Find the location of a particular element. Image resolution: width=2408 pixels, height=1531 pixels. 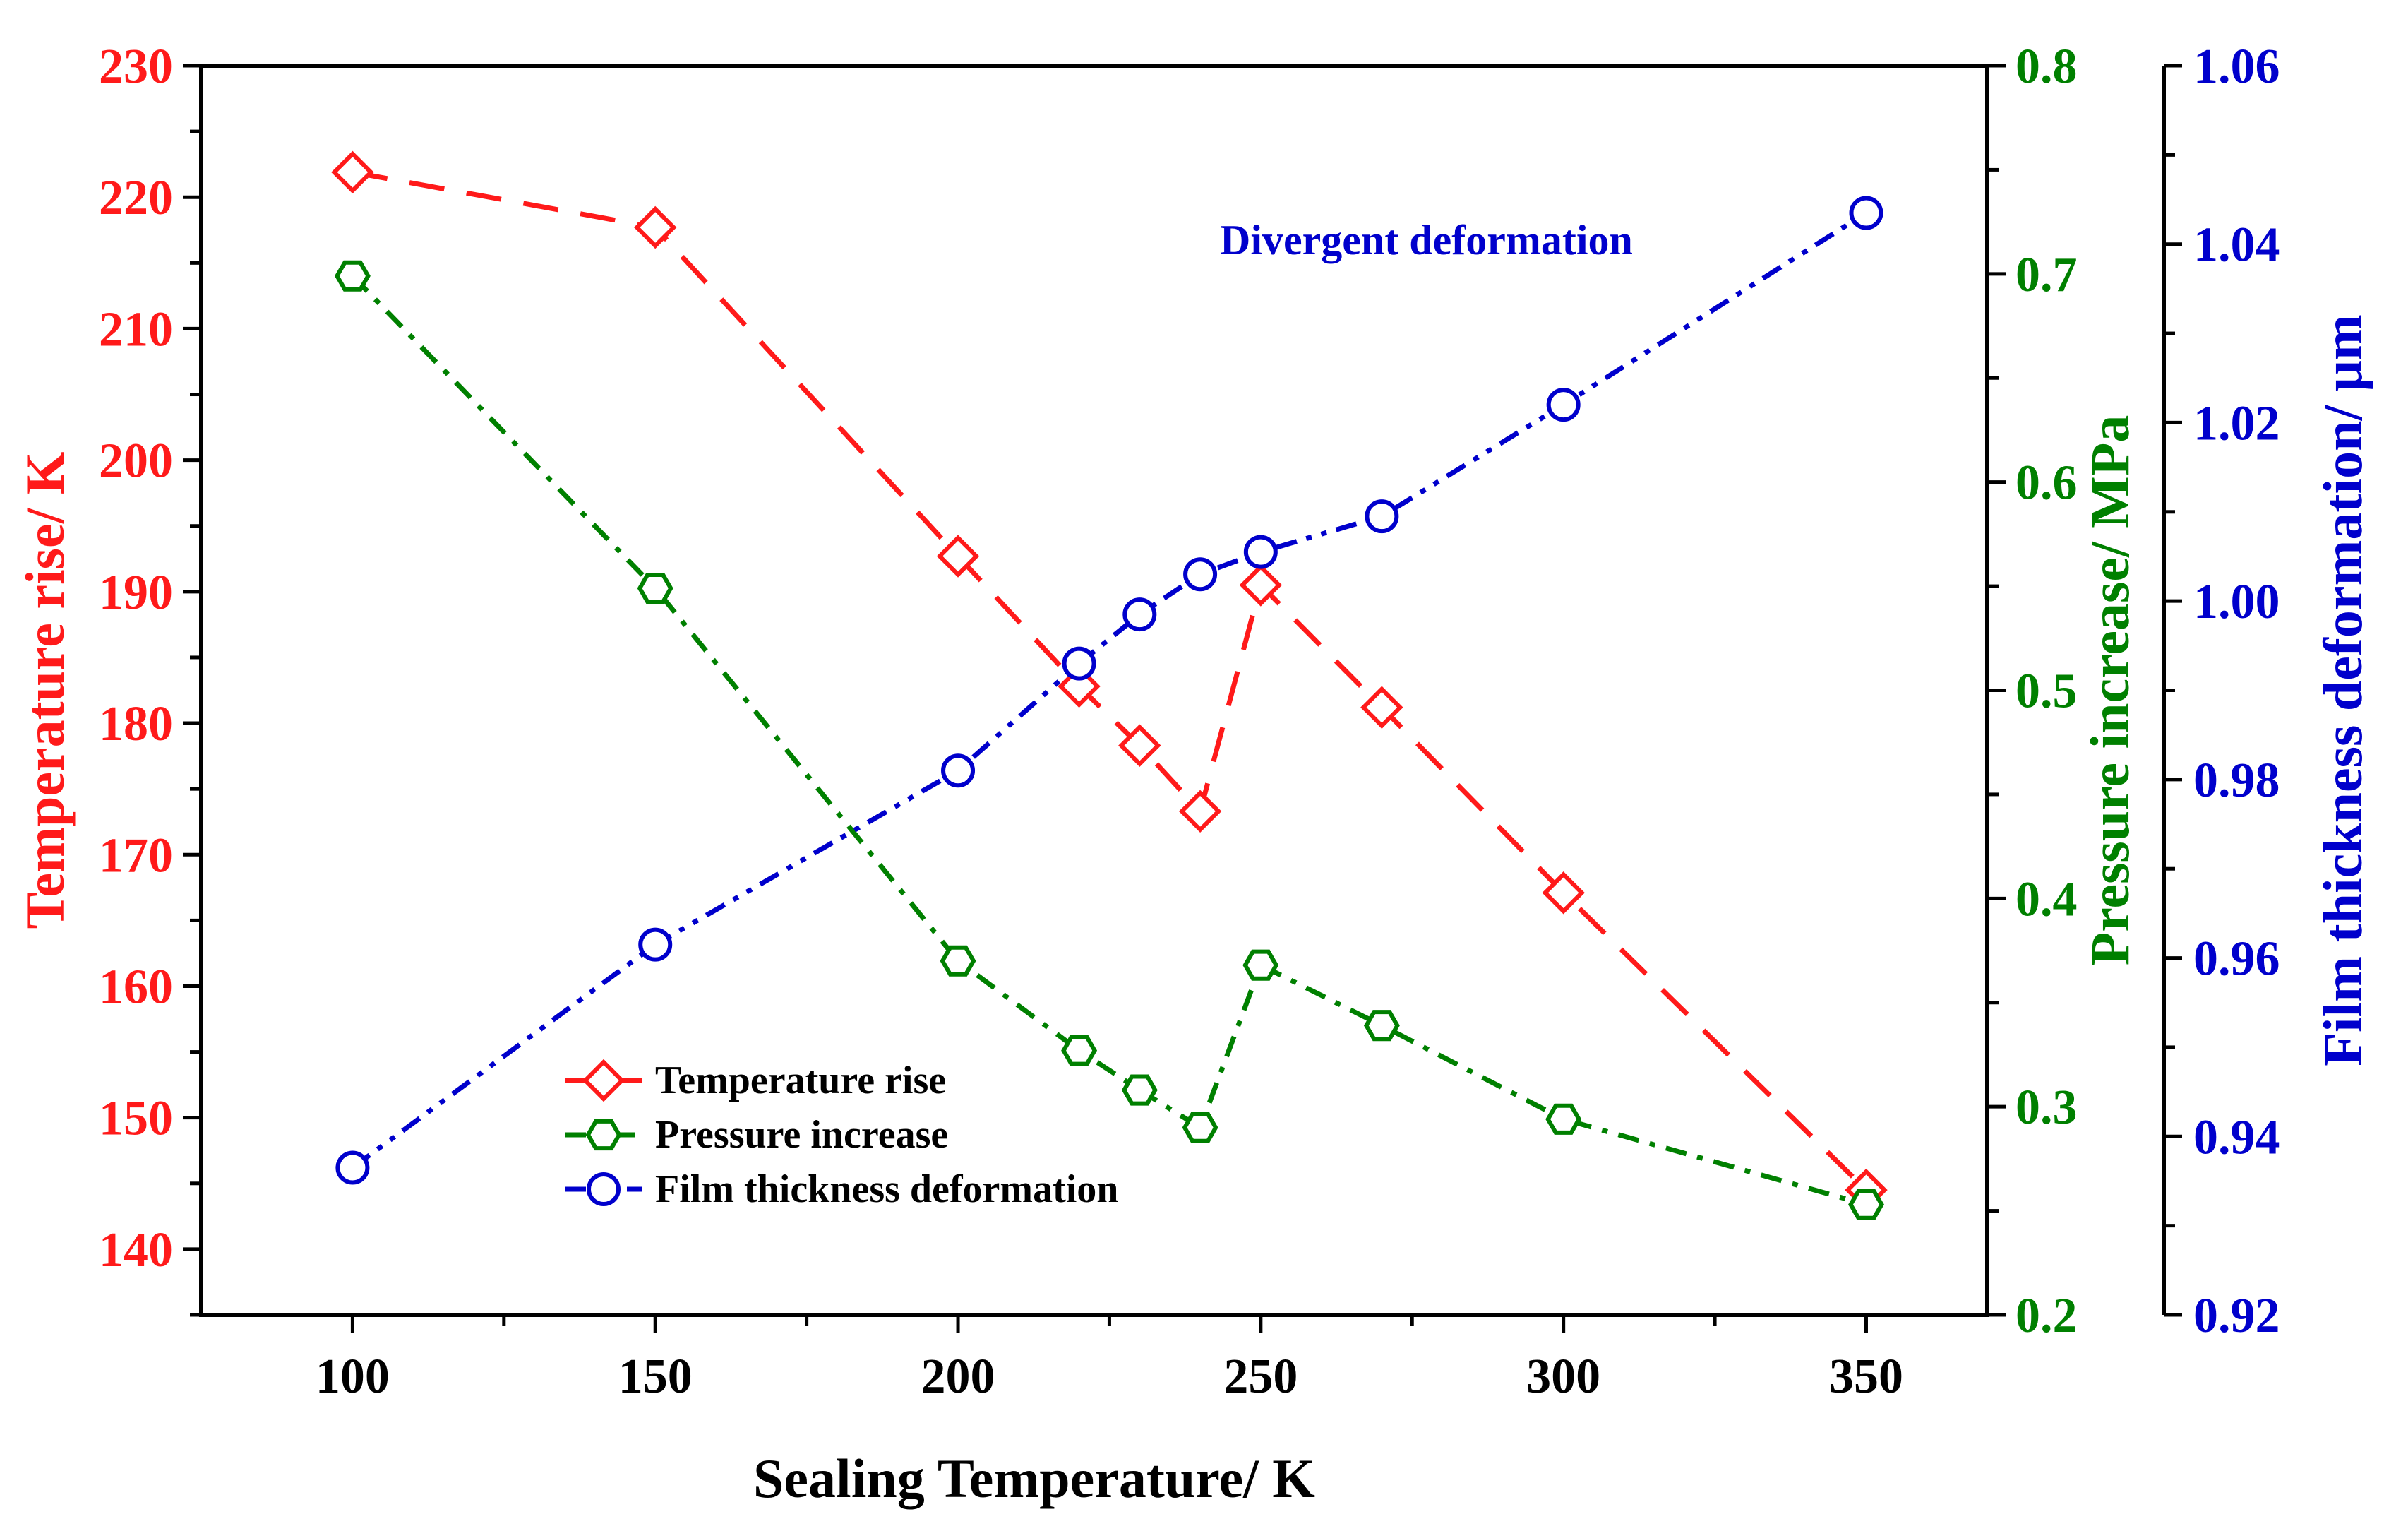

legend-label-film-thickness-deformation: Film thickness deformation is located at coordinates (887, 1189).